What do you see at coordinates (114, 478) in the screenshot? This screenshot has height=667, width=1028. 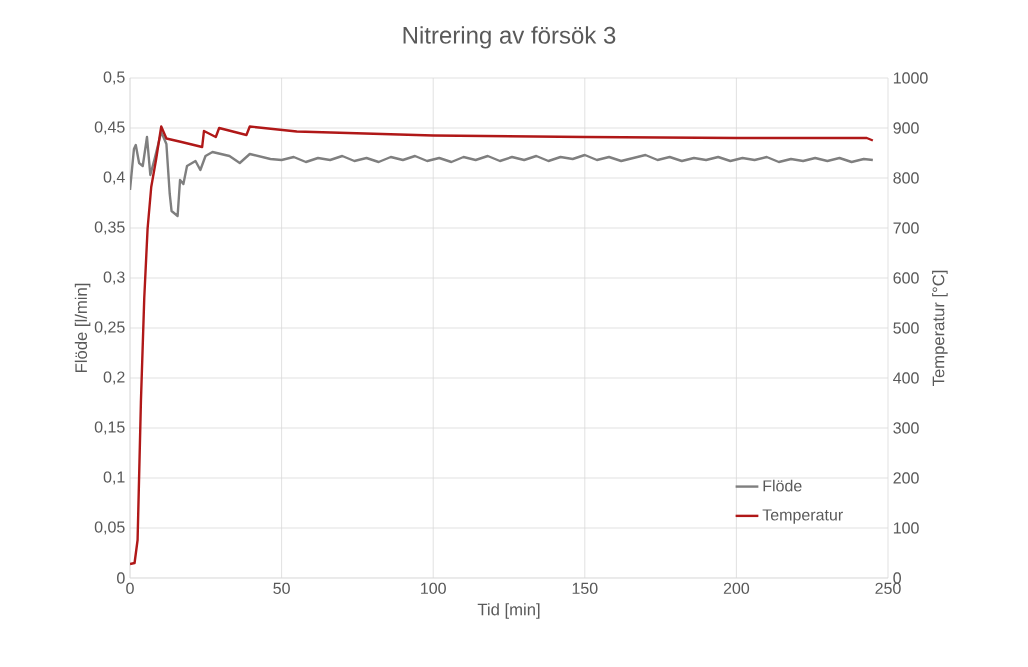 I see `y-tick-label: 0,1` at bounding box center [114, 478].